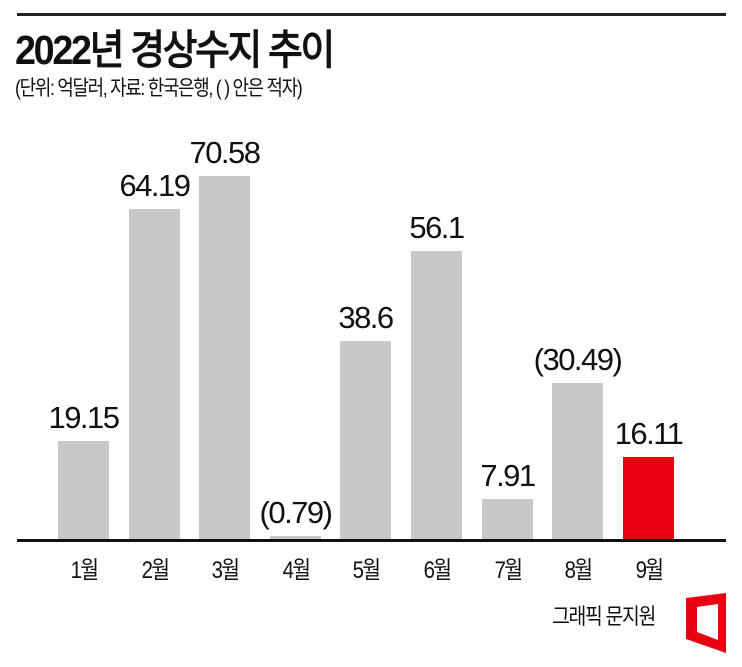  I want to click on chart-title: 2022년 경상수지 추이, so click(175, 50).